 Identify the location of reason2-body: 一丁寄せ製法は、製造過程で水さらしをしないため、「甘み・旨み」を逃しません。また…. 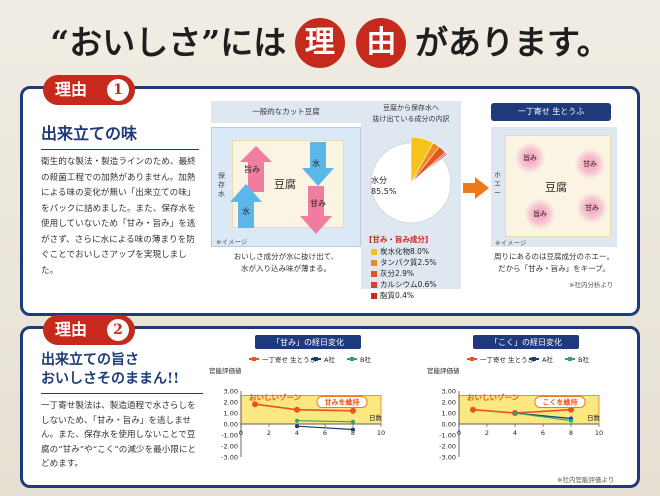
(119, 435).